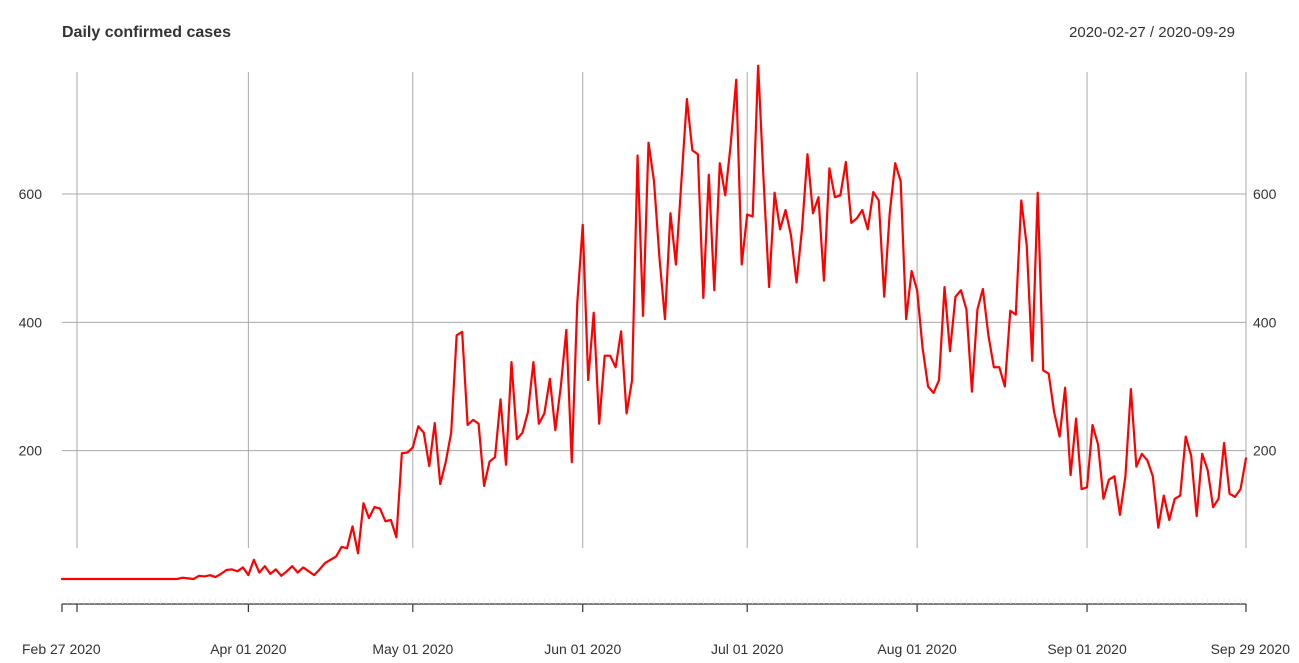 Image resolution: width=1299 pixels, height=663 pixels. What do you see at coordinates (747, 649) in the screenshot?
I see `x-tick-label: Jul 01 2020` at bounding box center [747, 649].